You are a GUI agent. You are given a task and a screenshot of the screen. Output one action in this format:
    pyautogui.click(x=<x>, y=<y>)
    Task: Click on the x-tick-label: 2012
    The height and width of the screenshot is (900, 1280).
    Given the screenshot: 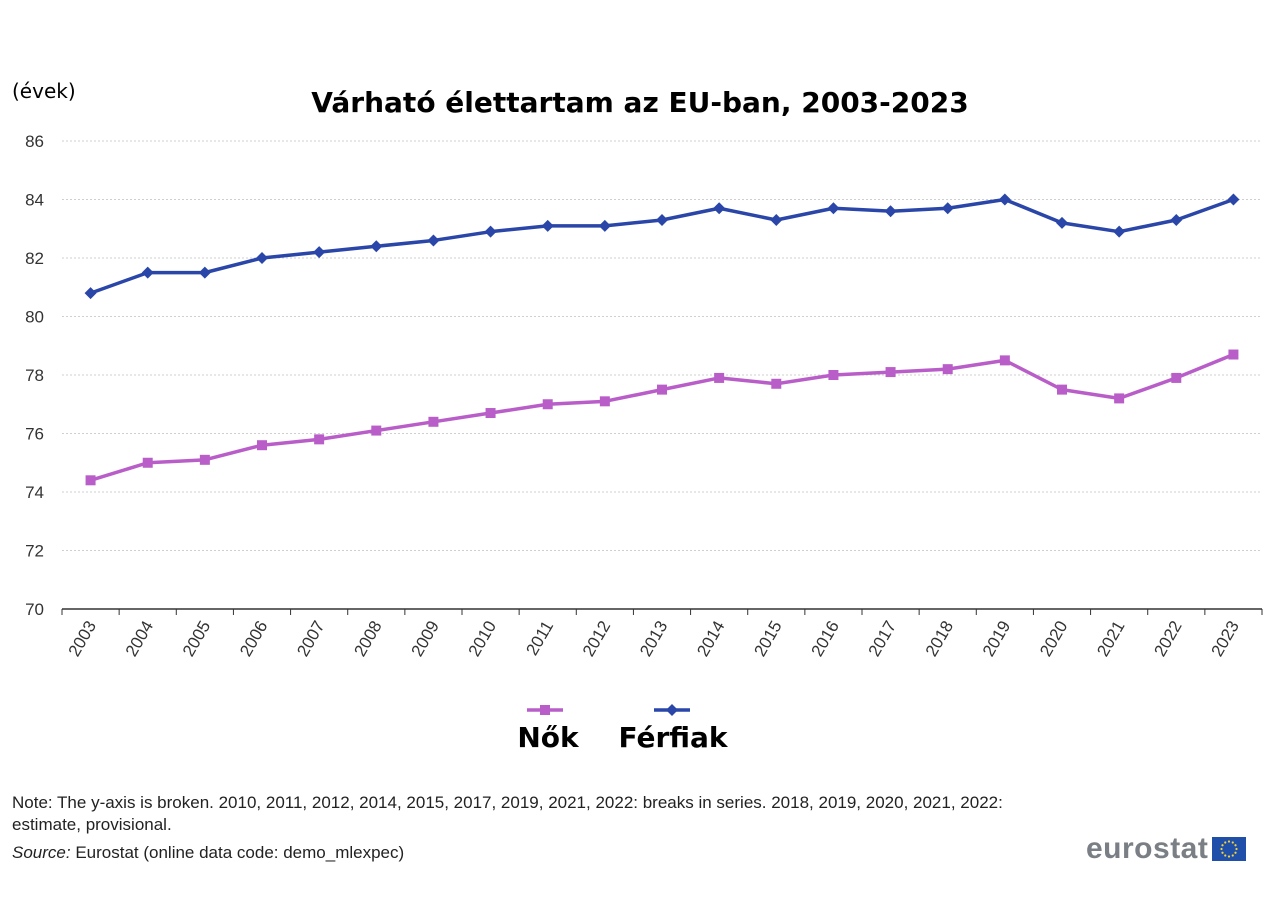 What is the action you would take?
    pyautogui.click(x=596, y=639)
    